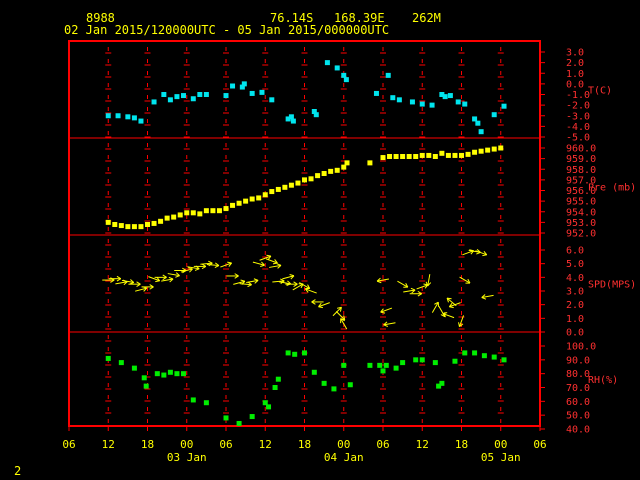 The width and height of the screenshot is (640, 480). Describe the element at coordinates (100, 18) in the screenshot. I see `station-id: 8988` at that location.